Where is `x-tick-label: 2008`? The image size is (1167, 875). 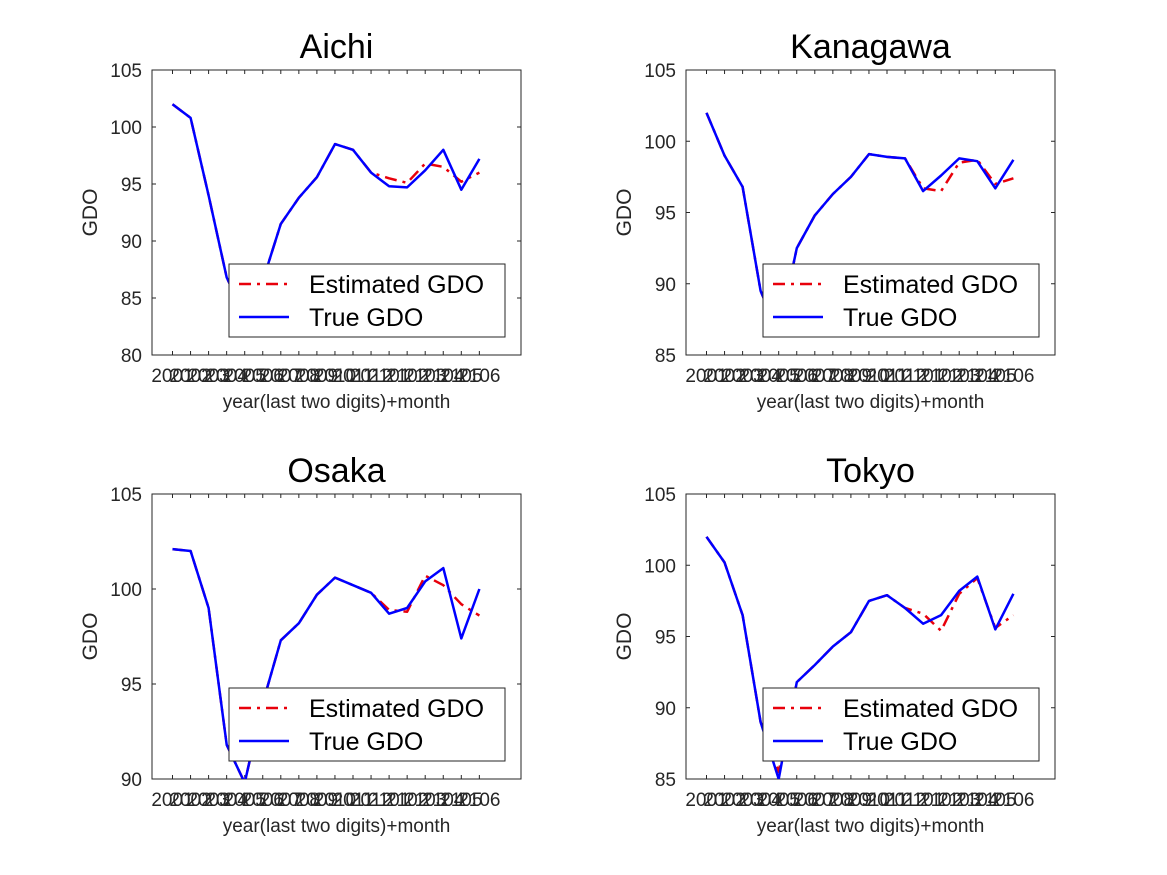
x-tick-label: 2008 is located at coordinates (299, 376).